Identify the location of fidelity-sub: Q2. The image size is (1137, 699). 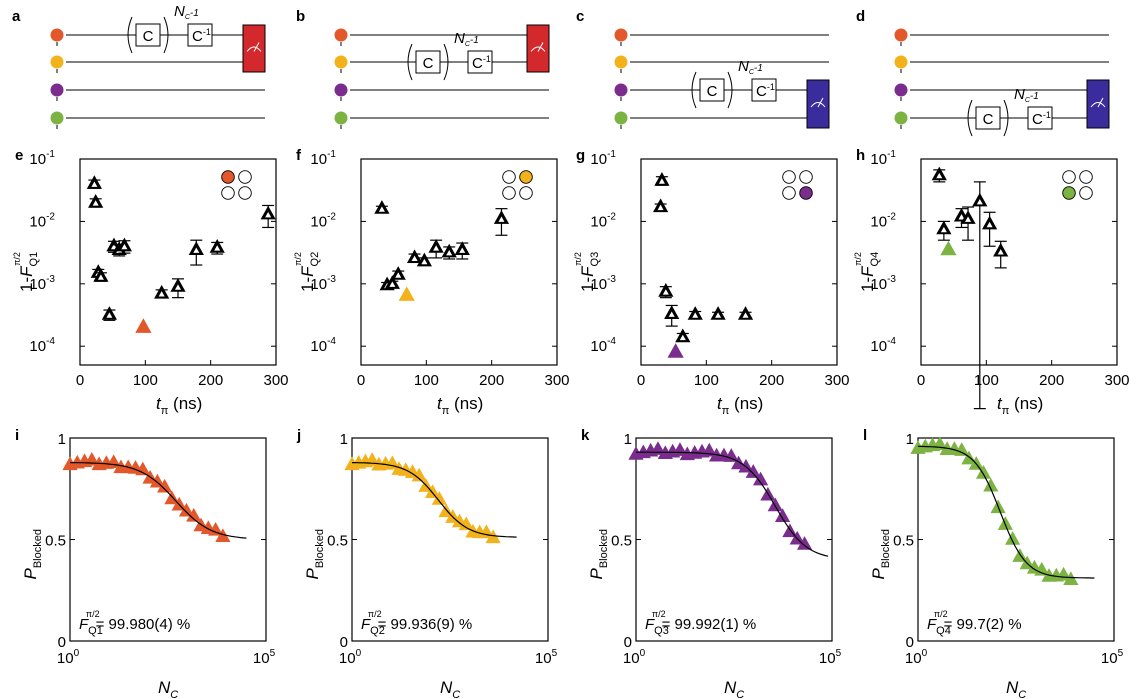
(377, 631).